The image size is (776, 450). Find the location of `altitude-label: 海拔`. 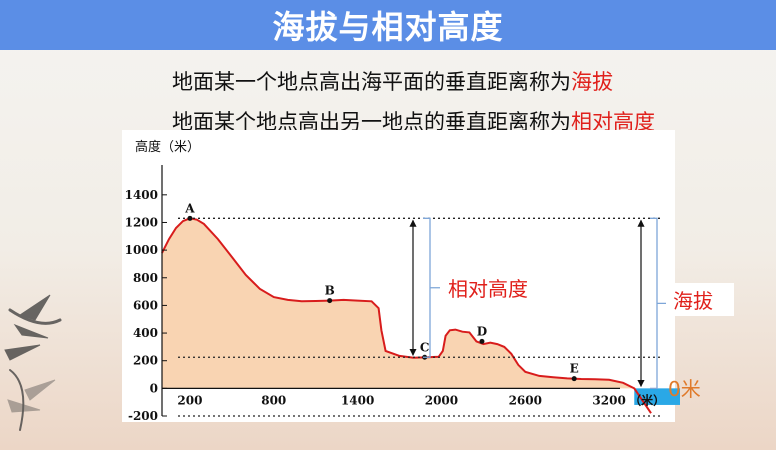

altitude-label: 海拔 is located at coordinates (693, 301).